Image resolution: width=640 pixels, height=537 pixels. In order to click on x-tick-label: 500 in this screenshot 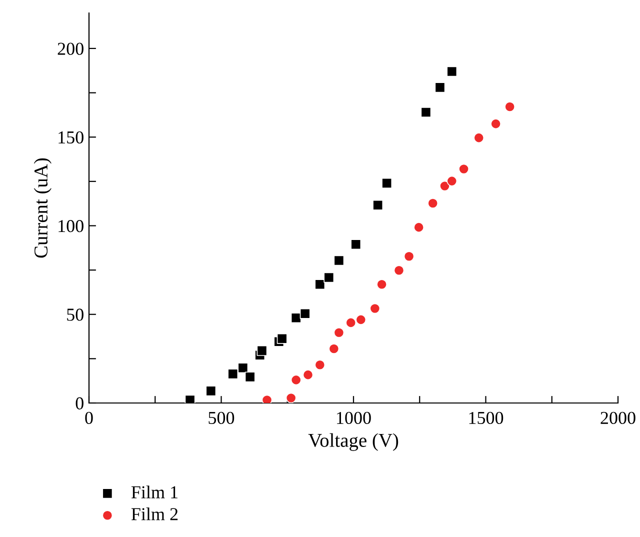, I will do `click(221, 418)`.